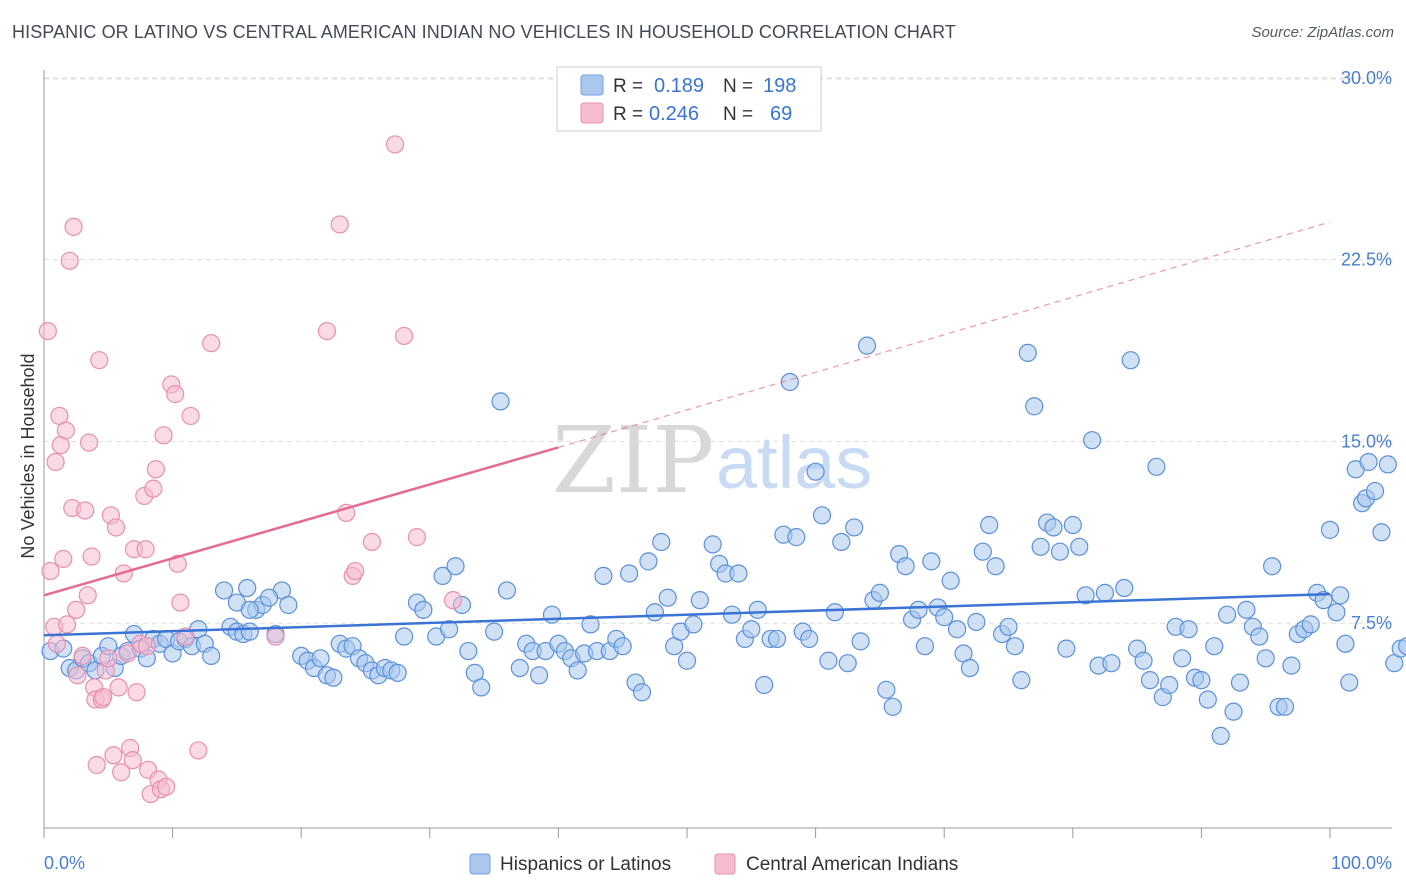 This screenshot has height=892, width=1406. I want to click on legend-swatch-blue, so click(592, 85).